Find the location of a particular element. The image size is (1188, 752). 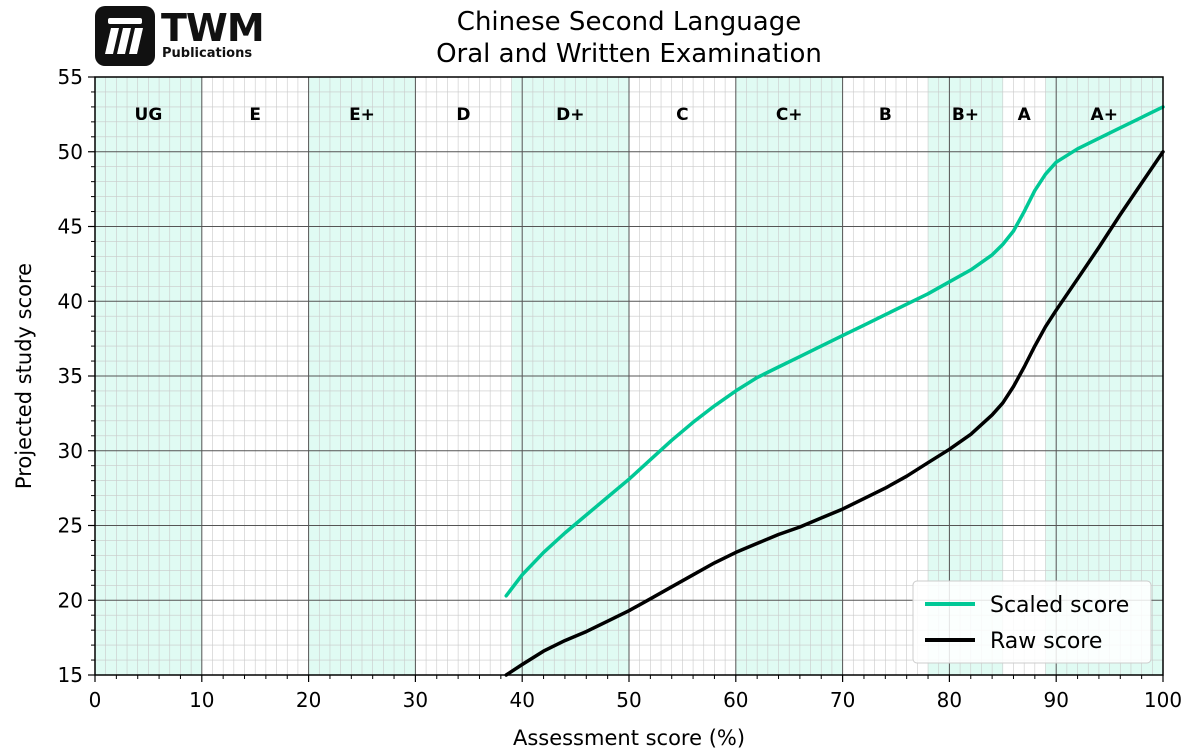

y-tick-label: 30 is located at coordinates (70, 451).